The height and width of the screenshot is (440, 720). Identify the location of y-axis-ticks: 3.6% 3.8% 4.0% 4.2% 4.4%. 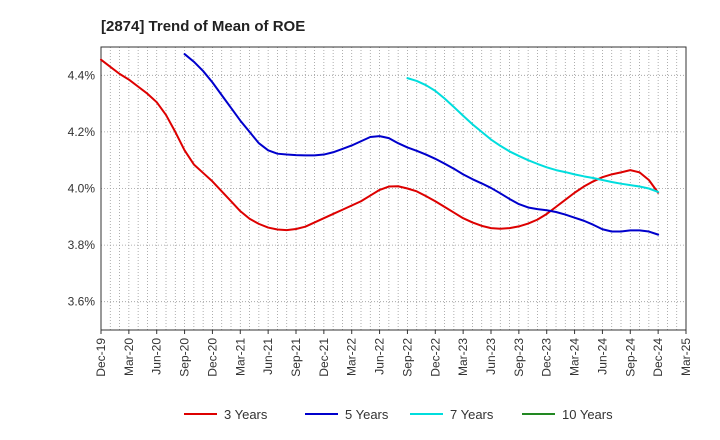
(82, 188).